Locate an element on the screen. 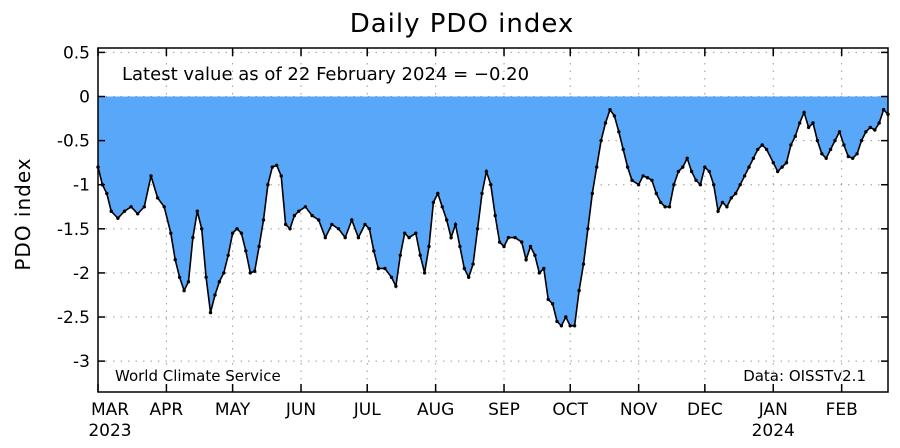 The height and width of the screenshot is (448, 900). source-left-label: World Climate Service is located at coordinates (198, 376).